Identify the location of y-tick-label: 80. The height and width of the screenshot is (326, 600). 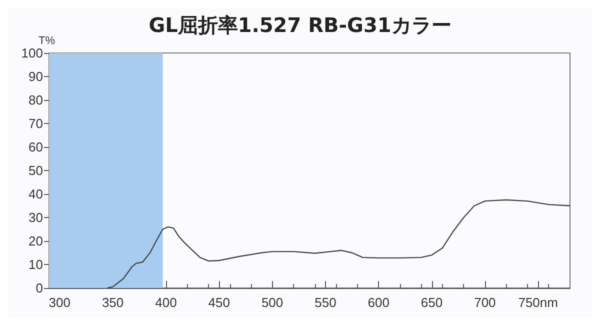
(35, 100).